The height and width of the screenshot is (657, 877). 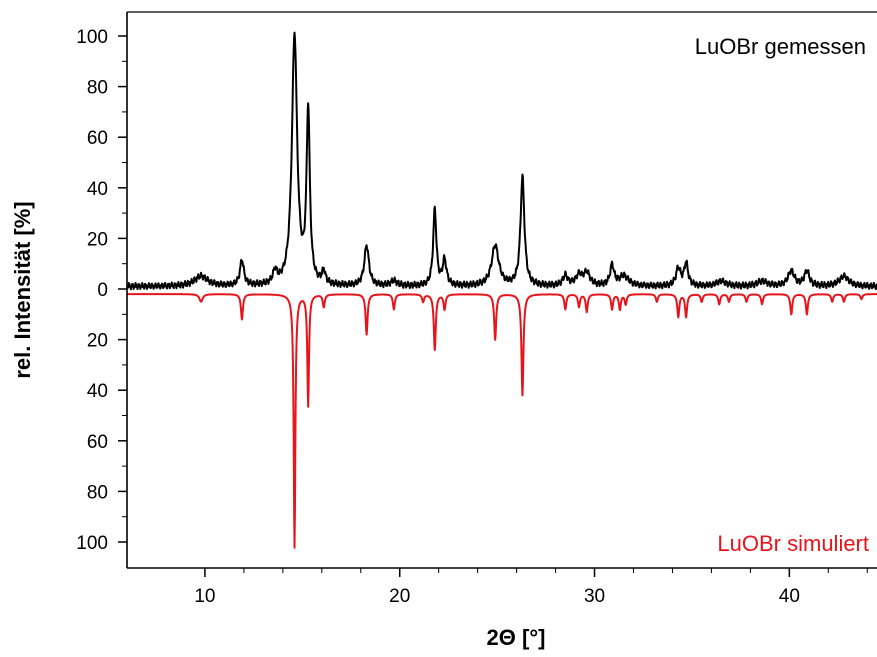 What do you see at coordinates (793, 543) in the screenshot?
I see `legend-label-simulated: LuOBr simuliert` at bounding box center [793, 543].